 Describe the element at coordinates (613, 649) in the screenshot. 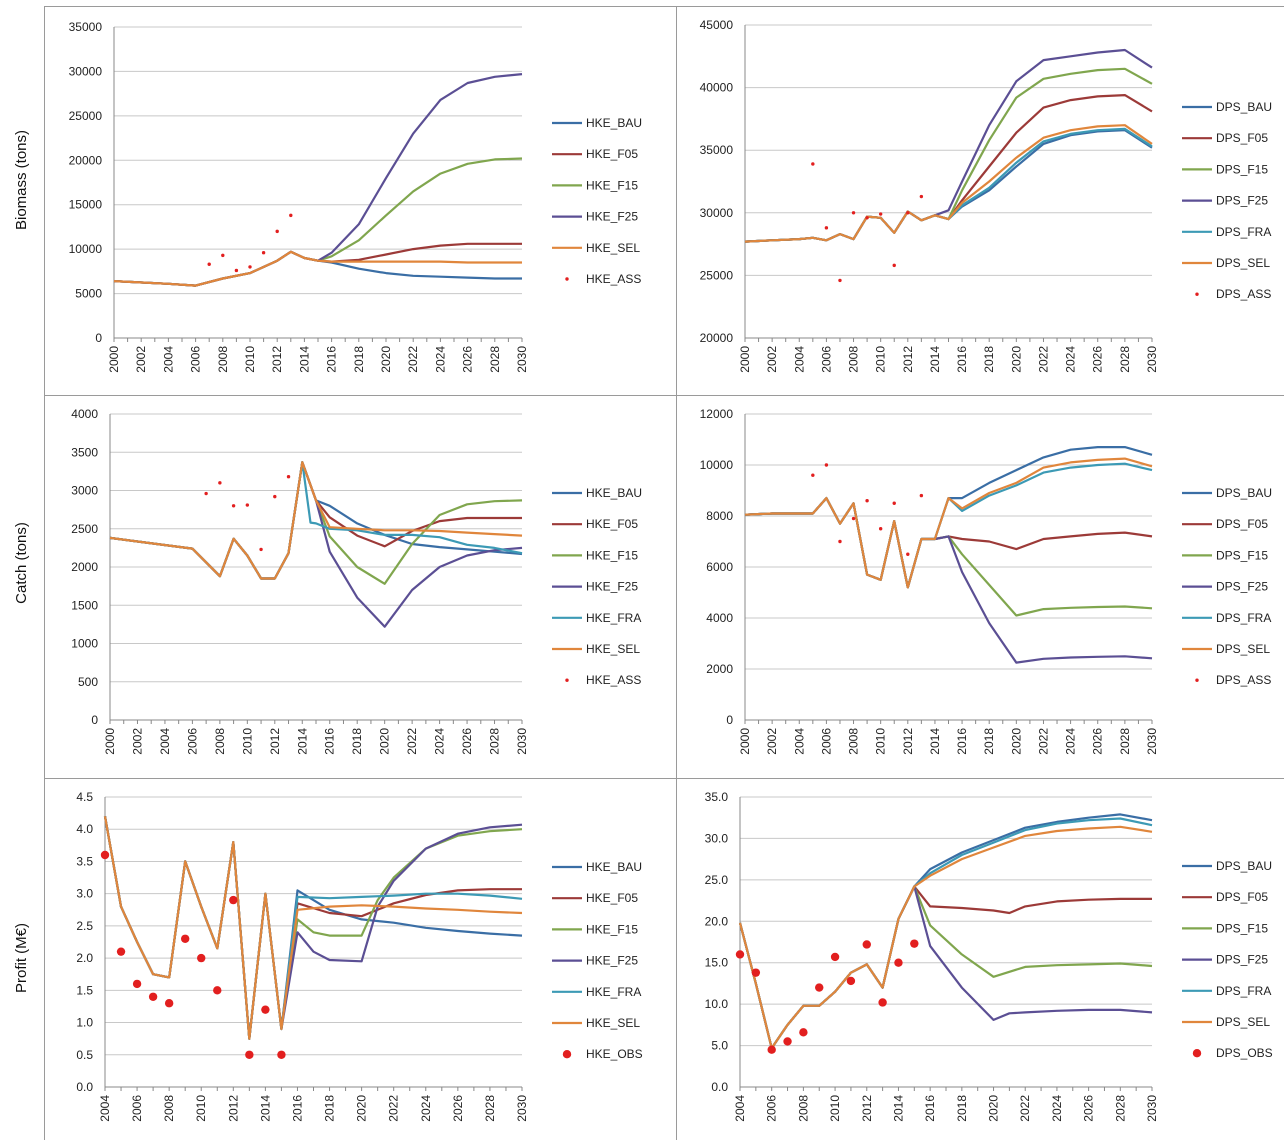

I see `legend-label: HKE_SEL` at that location.